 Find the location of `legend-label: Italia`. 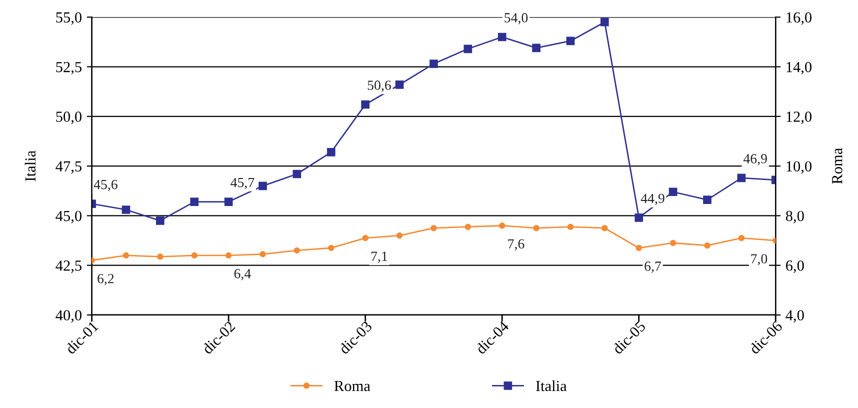

legend-label: Italia is located at coordinates (551, 386).